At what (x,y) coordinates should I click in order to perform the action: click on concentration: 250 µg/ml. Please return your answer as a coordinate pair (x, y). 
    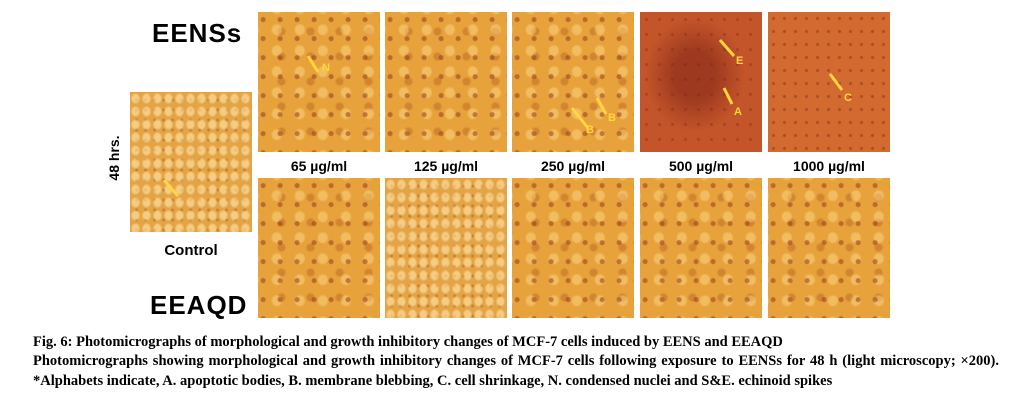
    Looking at the image, I should click on (573, 166).